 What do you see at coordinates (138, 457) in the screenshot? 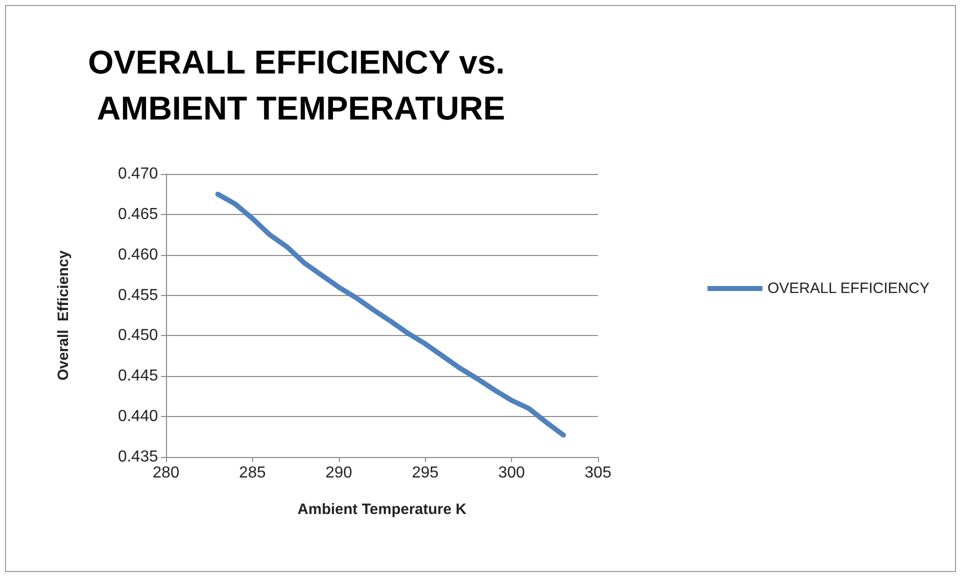
I see `y-tick-label: 0.435` at bounding box center [138, 457].